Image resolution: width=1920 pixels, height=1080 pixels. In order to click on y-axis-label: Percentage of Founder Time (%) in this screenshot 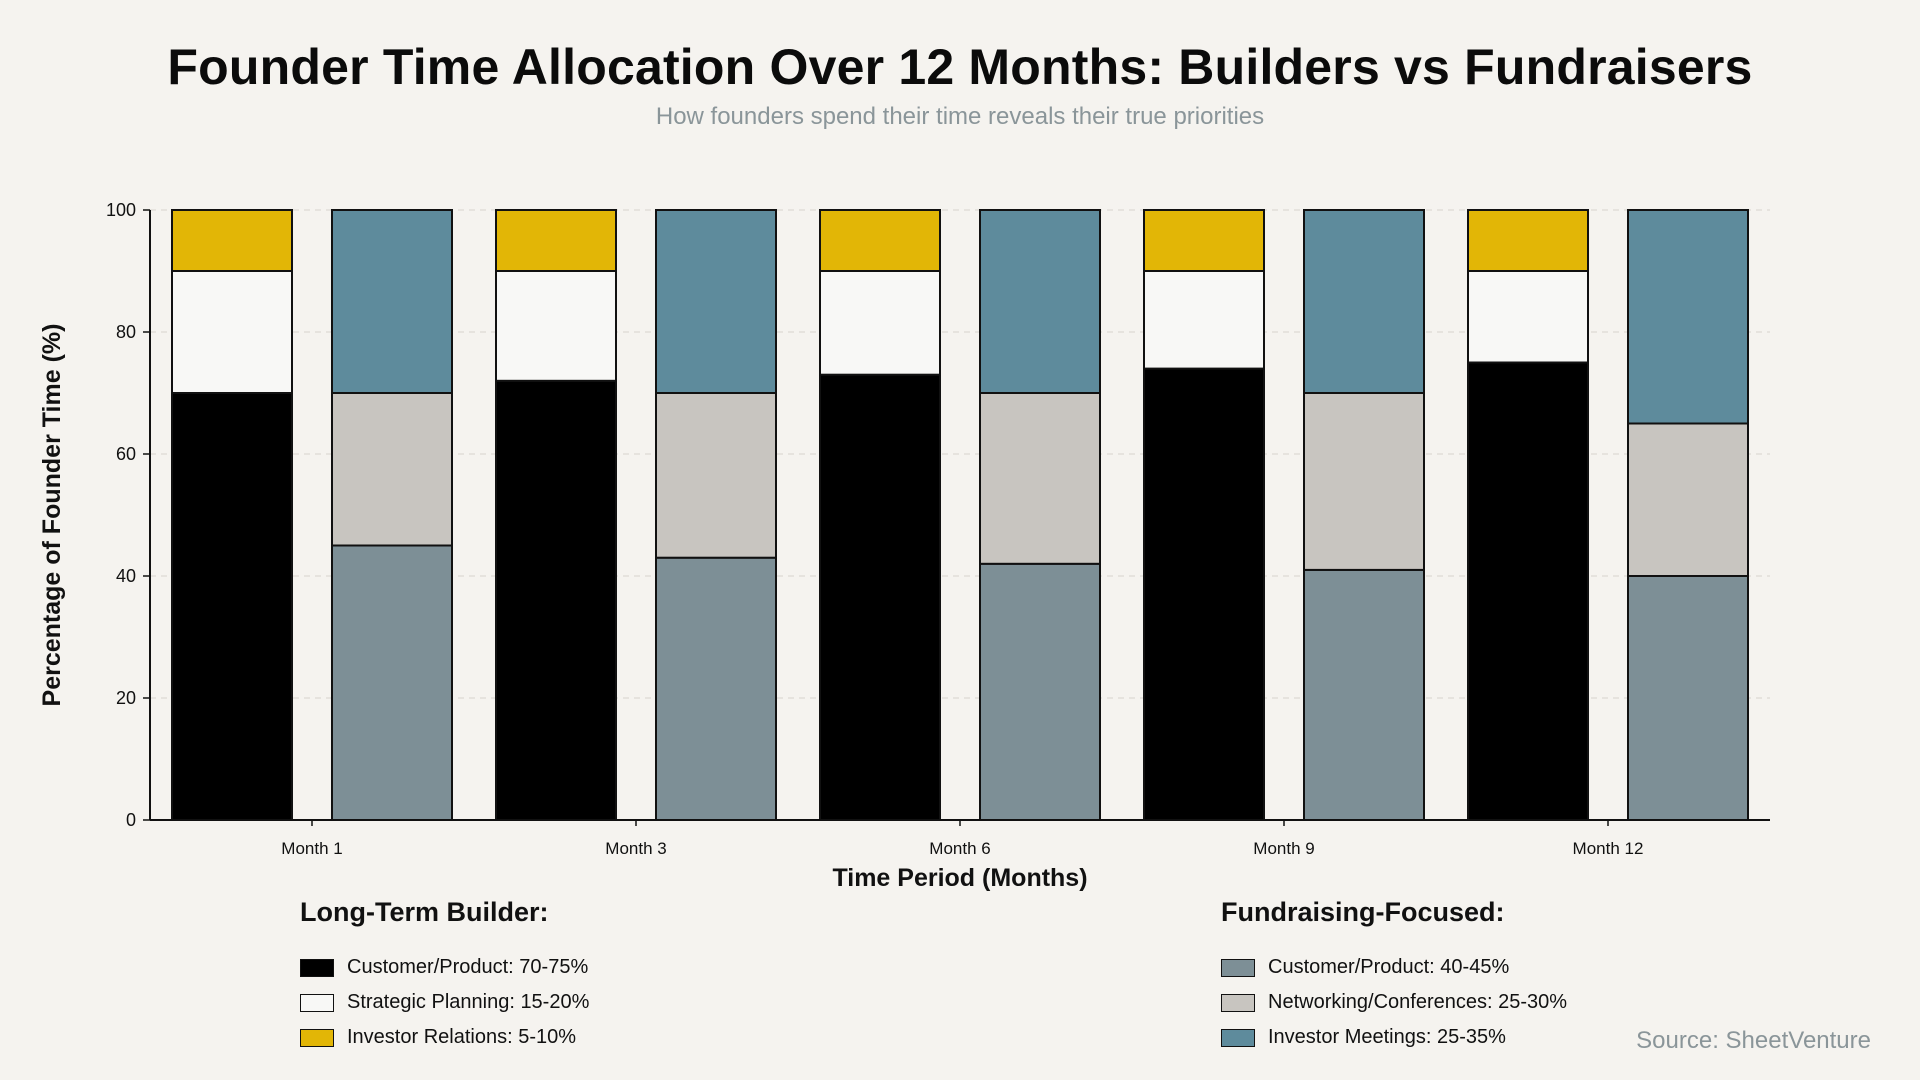, I will do `click(52, 515)`.